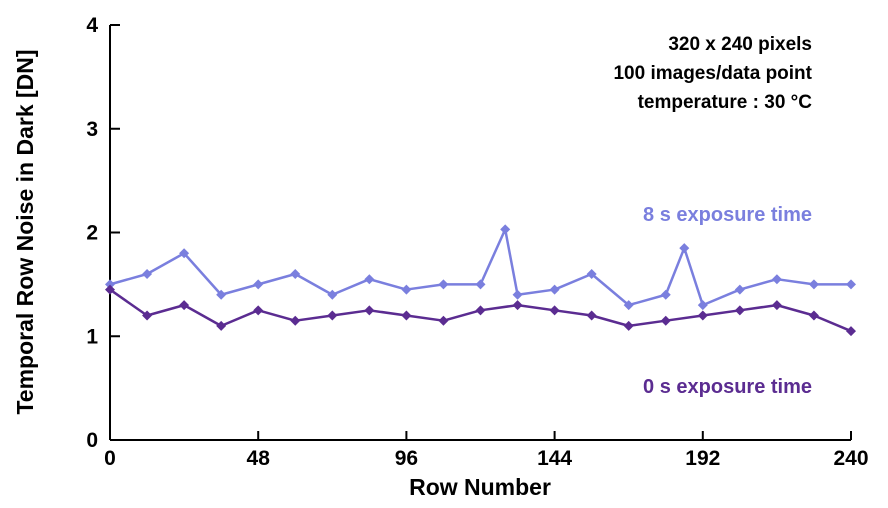 This screenshot has height=508, width=888. What do you see at coordinates (110, 458) in the screenshot?
I see `x-tick-label: 0` at bounding box center [110, 458].